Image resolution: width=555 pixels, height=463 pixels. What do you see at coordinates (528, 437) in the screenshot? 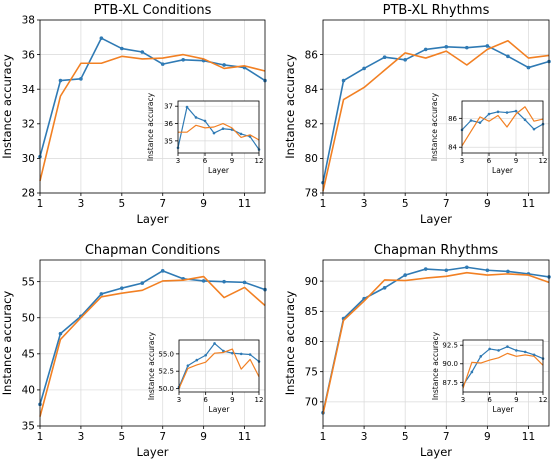
I see `chart-3-x-tick-label: 11` at bounding box center [528, 437].